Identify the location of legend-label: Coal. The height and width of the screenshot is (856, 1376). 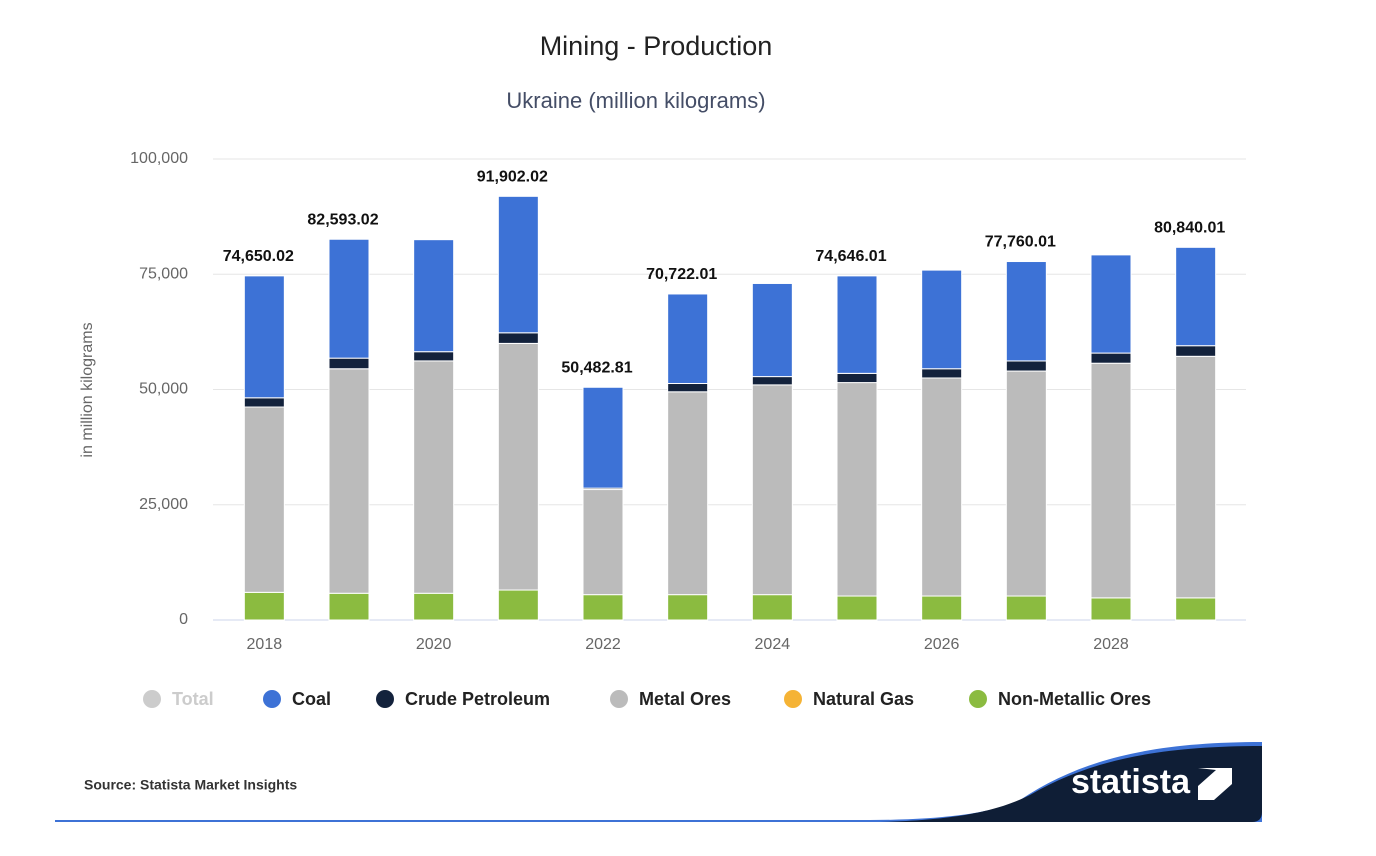
(311, 699).